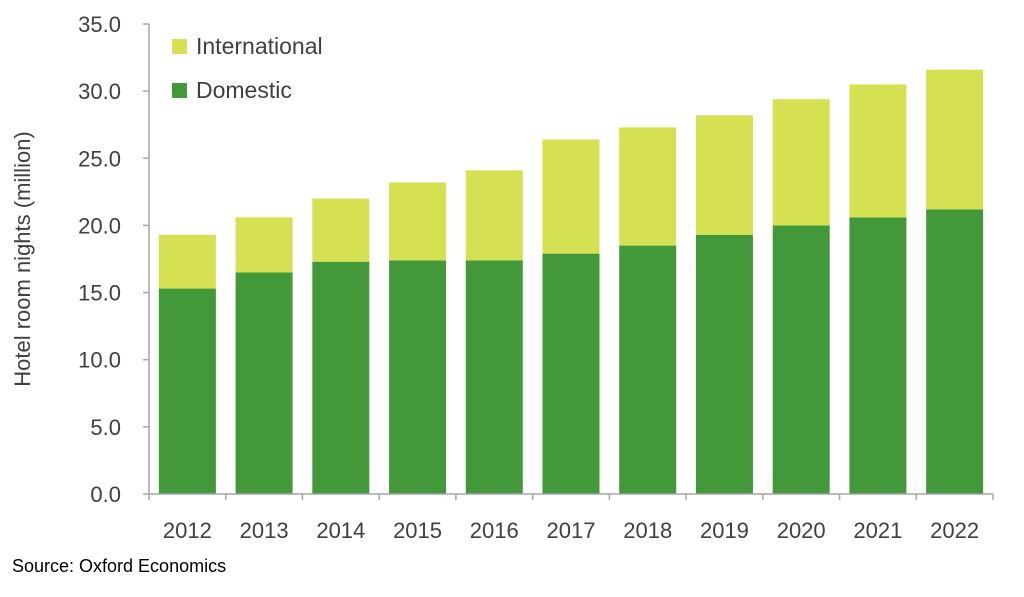 Image resolution: width=1024 pixels, height=597 pixels. What do you see at coordinates (418, 377) in the screenshot?
I see `bar-domestic-2015` at bounding box center [418, 377].